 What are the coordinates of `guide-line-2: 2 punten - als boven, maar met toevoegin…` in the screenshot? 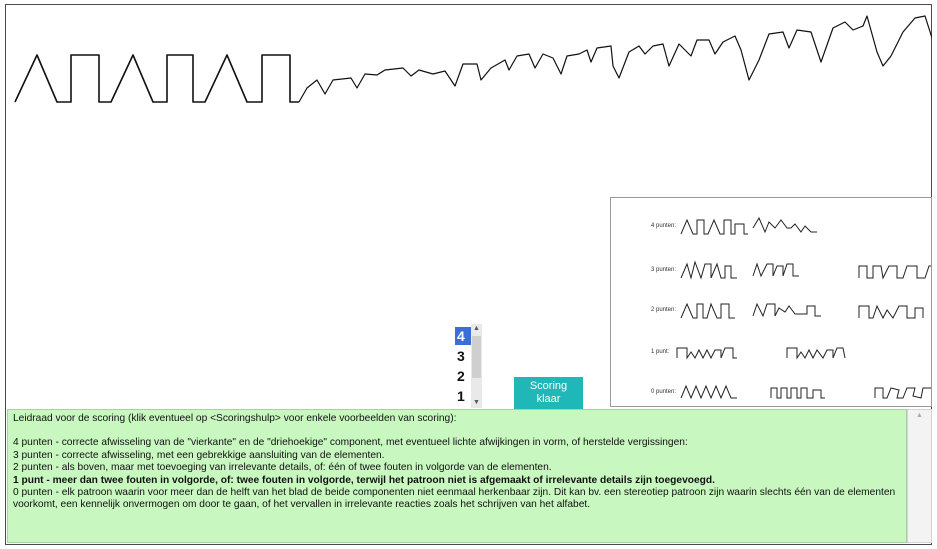 It's located at (282, 468).